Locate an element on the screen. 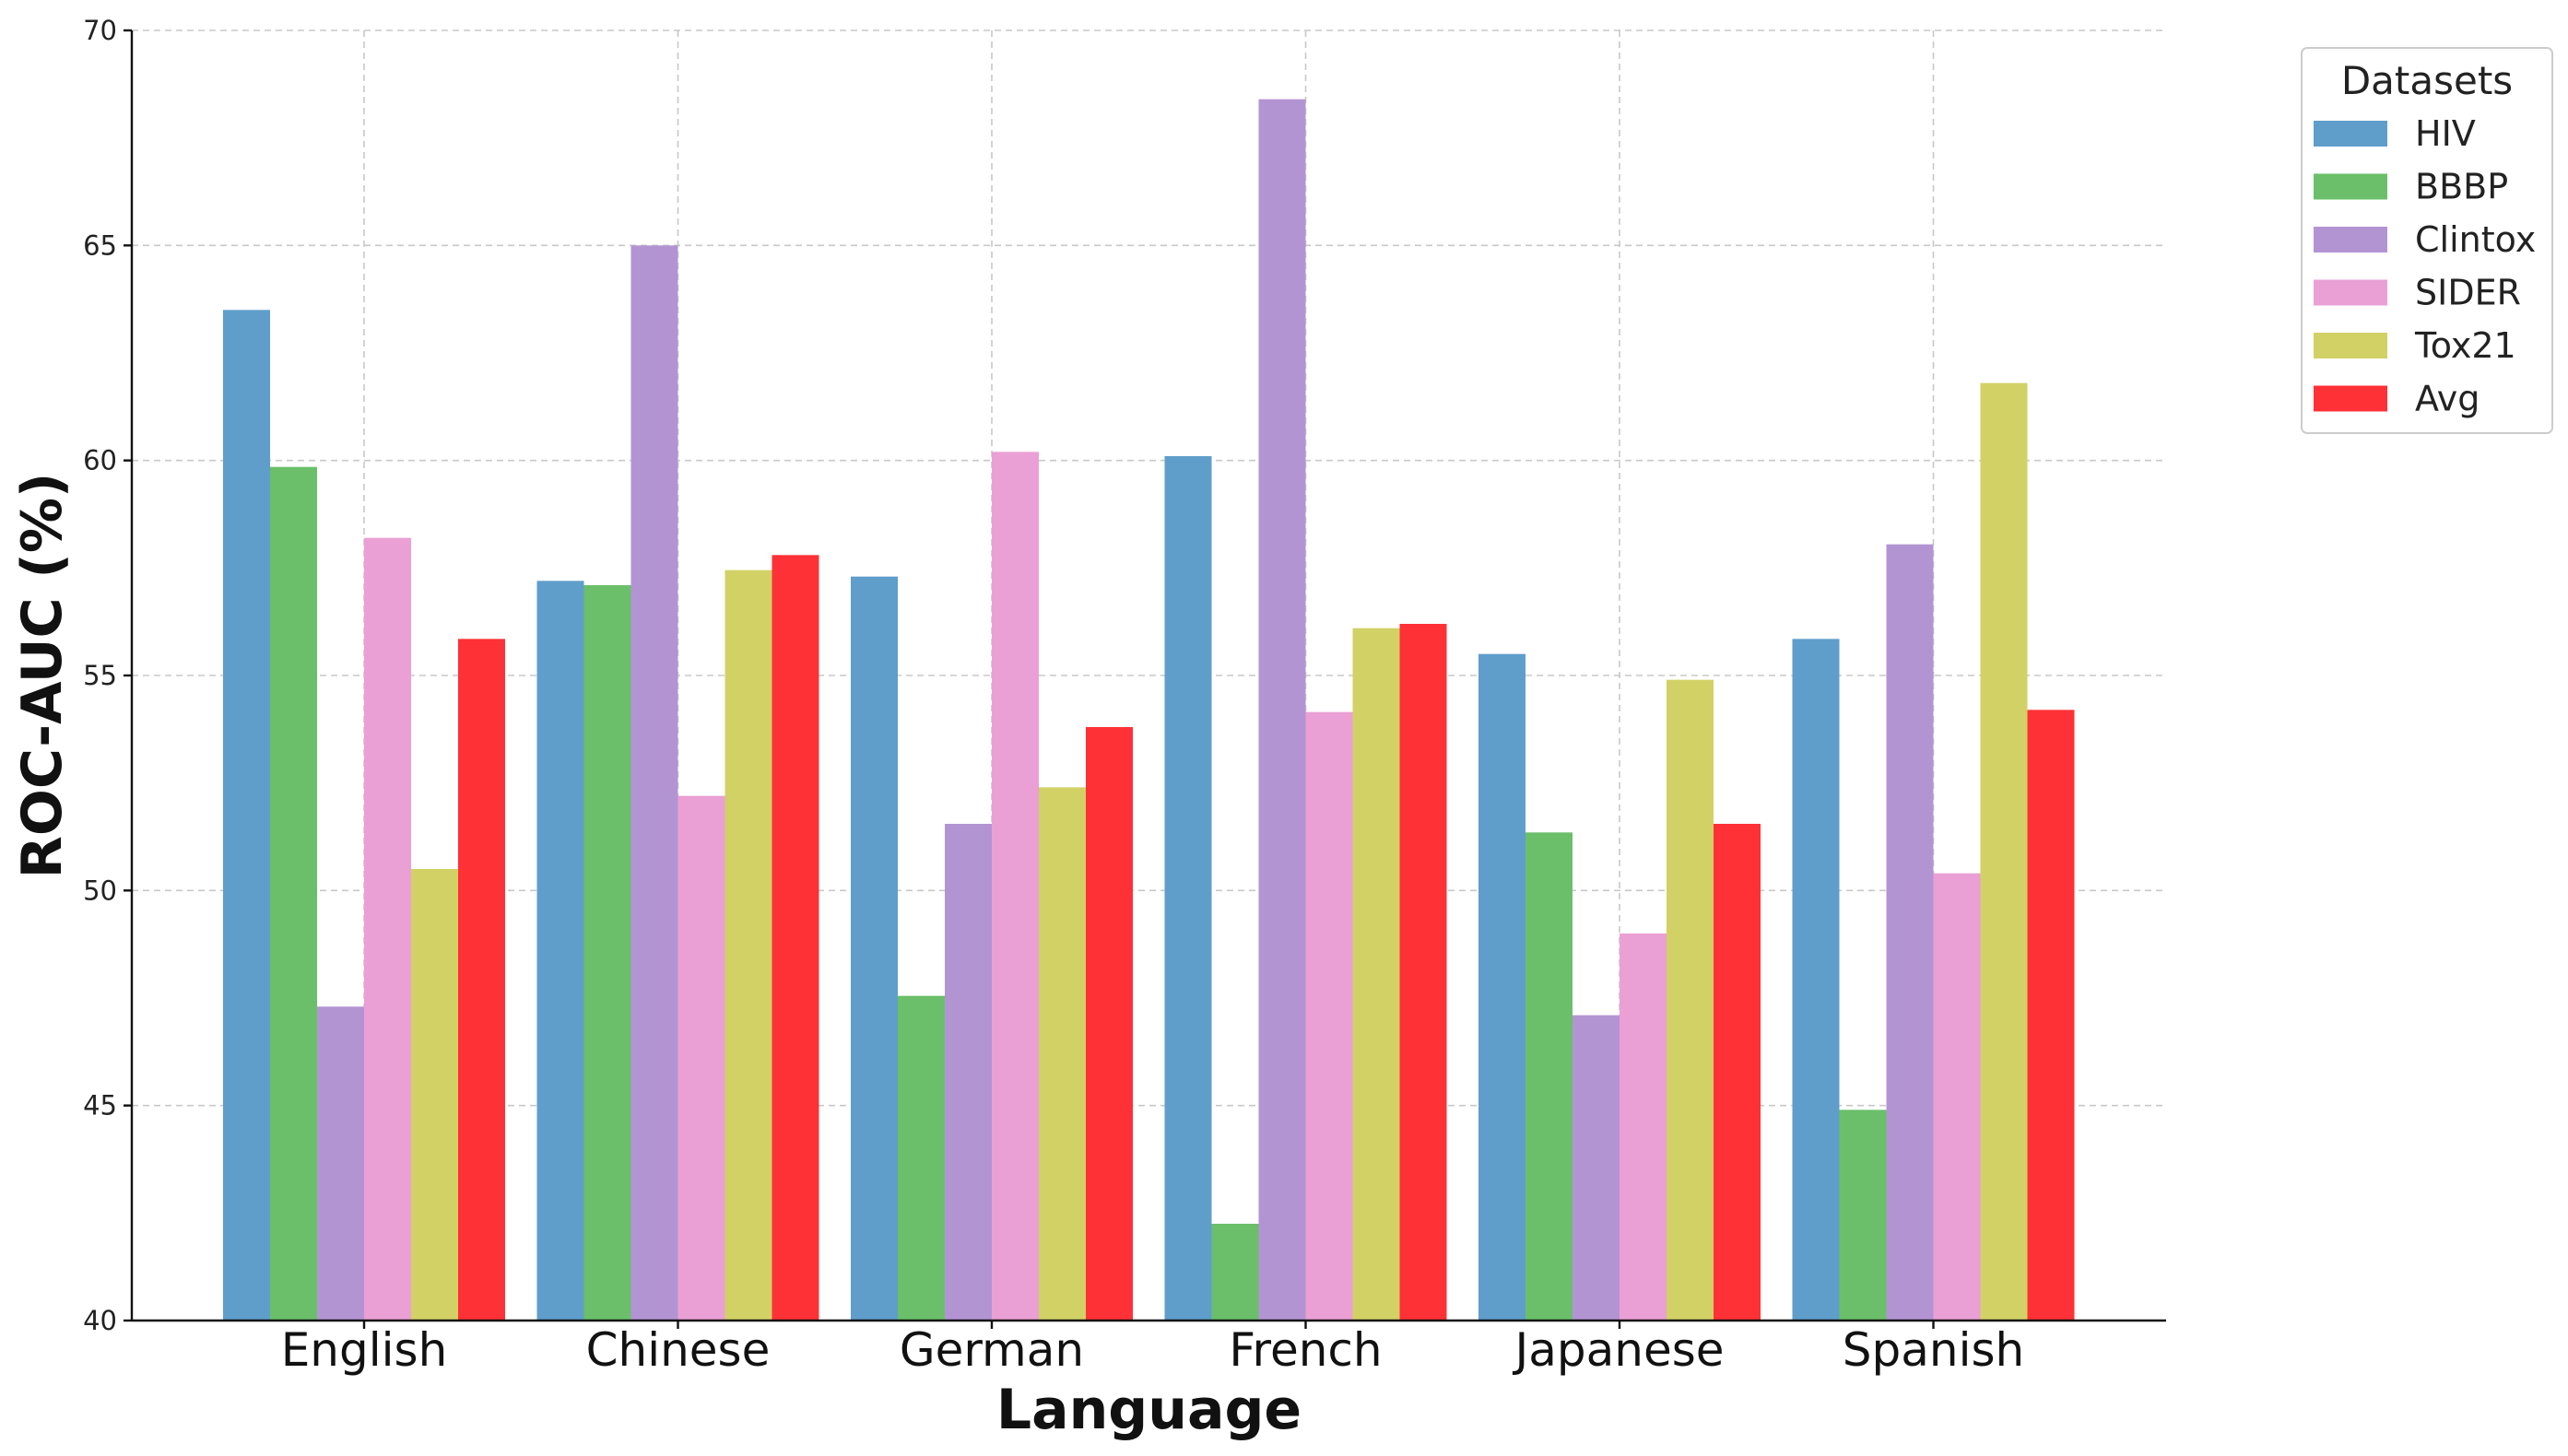 The height and width of the screenshot is (1456, 2568). y-tick-label: 65 is located at coordinates (100, 245).